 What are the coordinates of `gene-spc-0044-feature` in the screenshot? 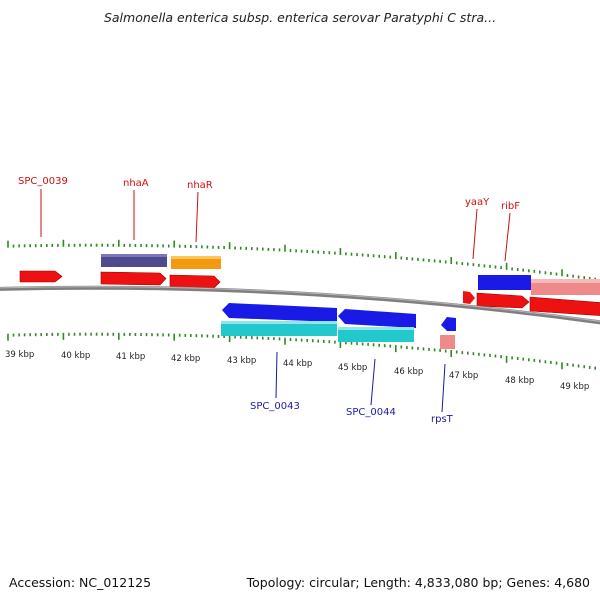 It's located at (377, 318).